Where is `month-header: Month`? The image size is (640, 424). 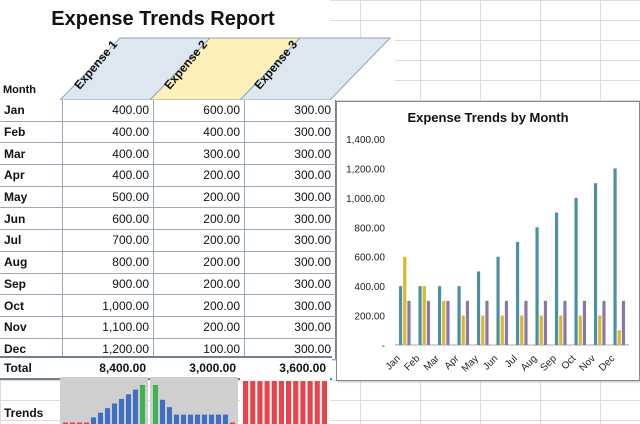
month-header: Month is located at coordinates (19, 90).